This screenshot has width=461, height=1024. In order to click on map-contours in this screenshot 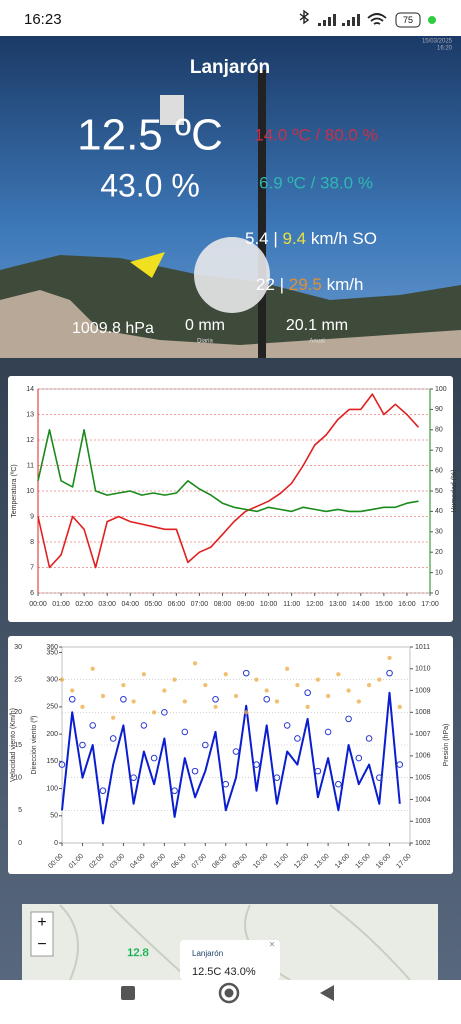, I will do `click(235, 942)`.